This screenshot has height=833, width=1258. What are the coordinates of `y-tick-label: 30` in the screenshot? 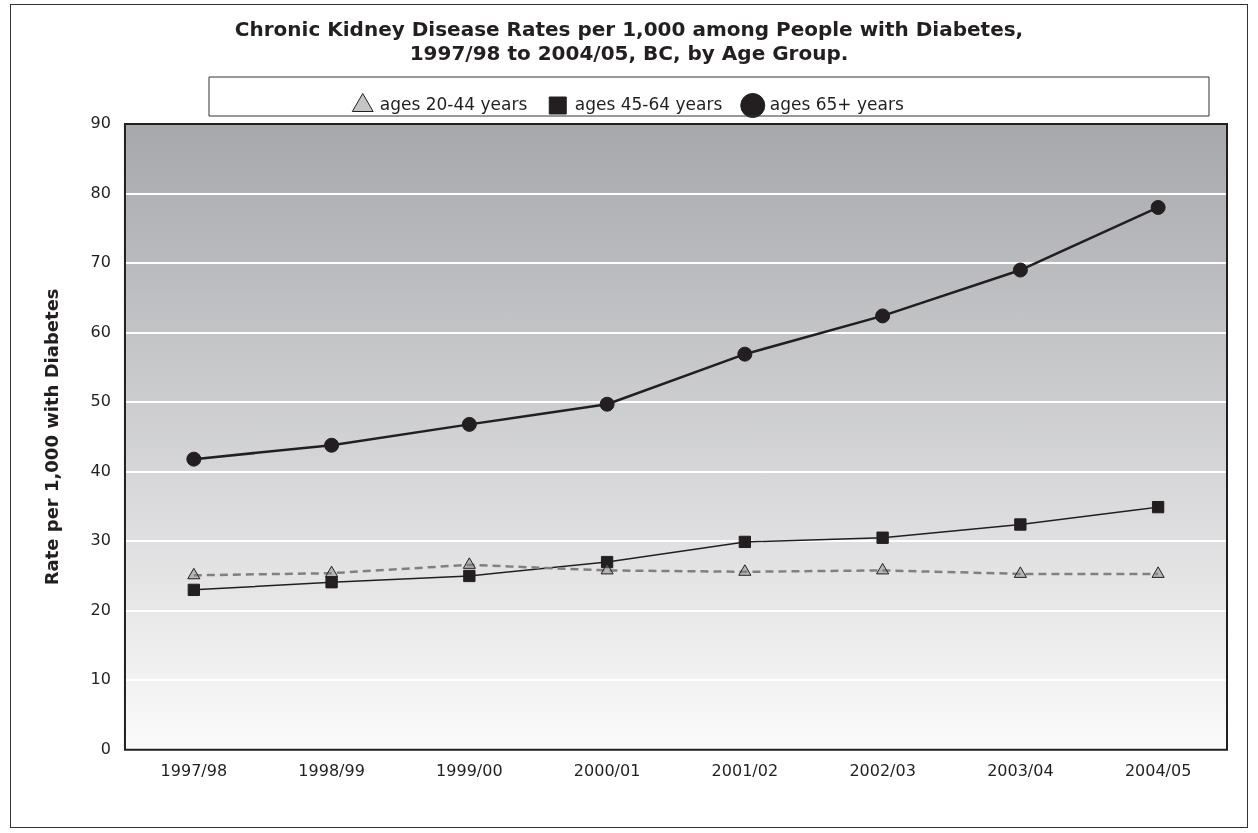 It's located at (100, 540).